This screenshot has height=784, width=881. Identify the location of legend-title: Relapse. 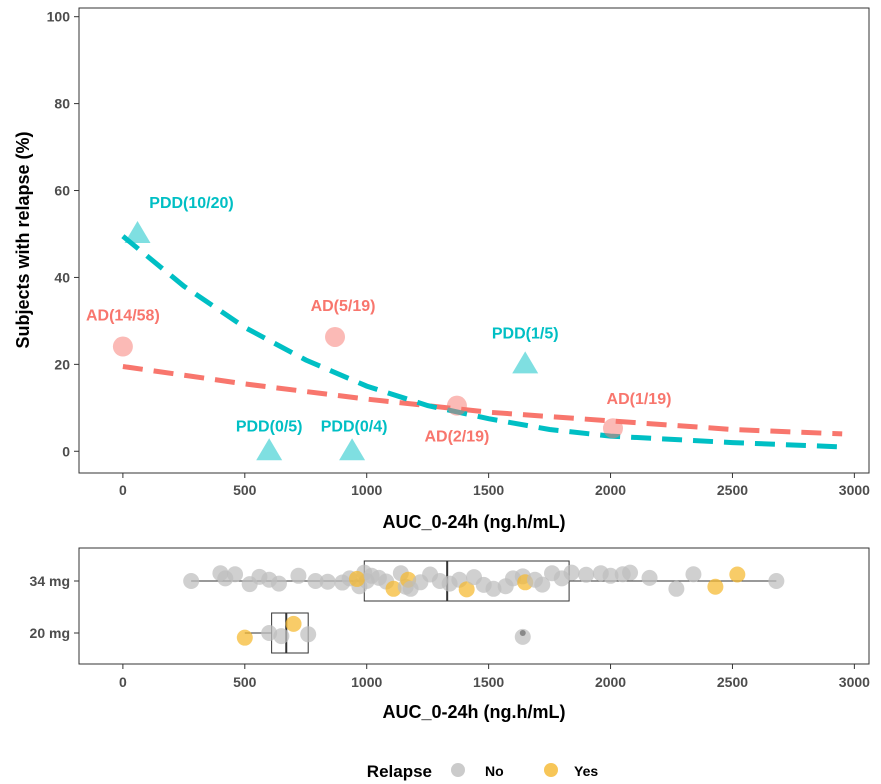
(399, 771).